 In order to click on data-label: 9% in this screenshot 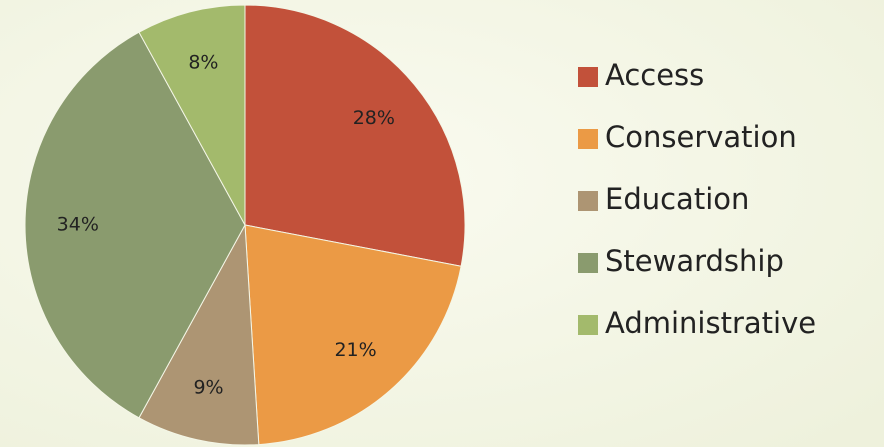, I will do `click(208, 388)`.